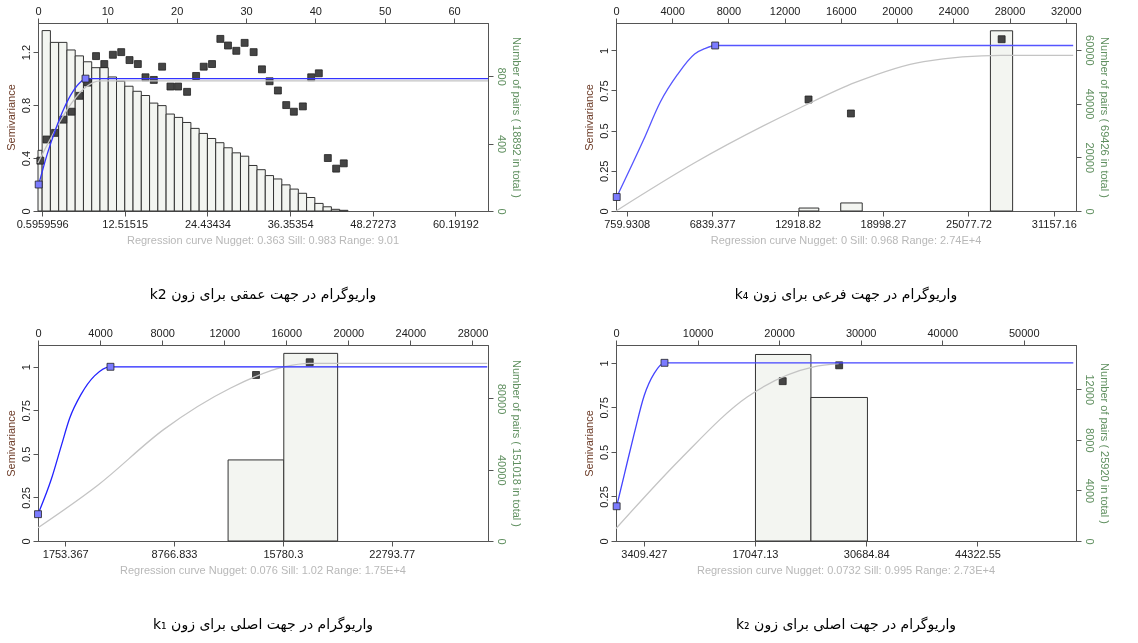 Image resolution: width=1138 pixels, height=643 pixels. What do you see at coordinates (1089, 50) in the screenshot?
I see `y2-tick-label: 60000` at bounding box center [1089, 50].